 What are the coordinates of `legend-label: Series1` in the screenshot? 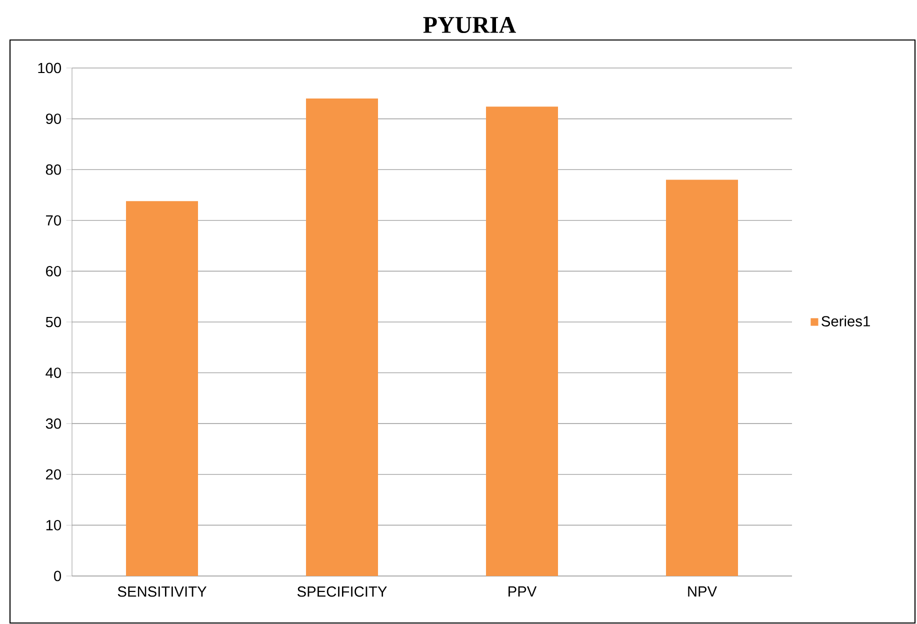 It's located at (846, 321).